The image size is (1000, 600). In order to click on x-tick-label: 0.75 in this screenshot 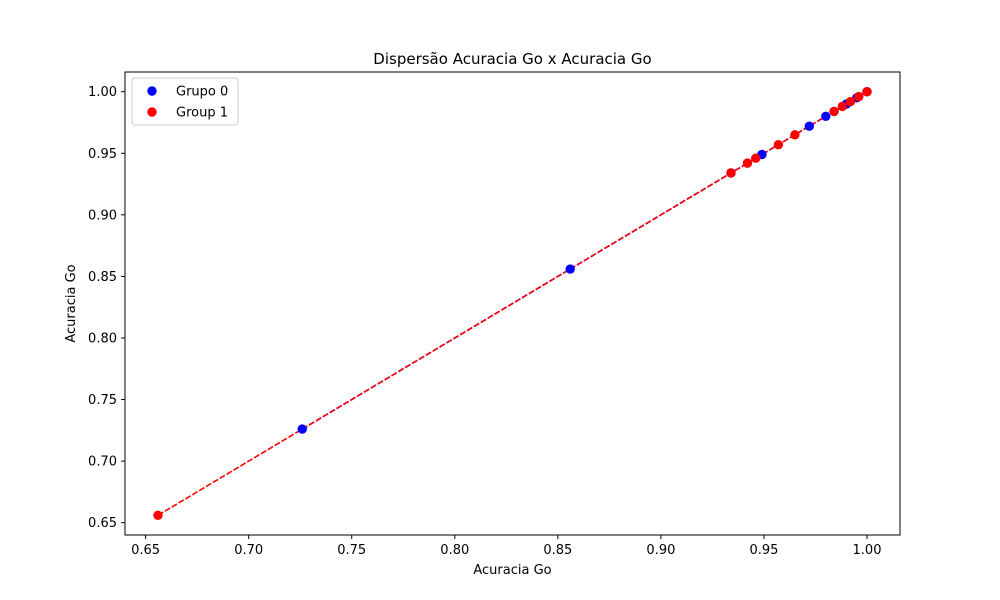, I will do `click(351, 550)`.